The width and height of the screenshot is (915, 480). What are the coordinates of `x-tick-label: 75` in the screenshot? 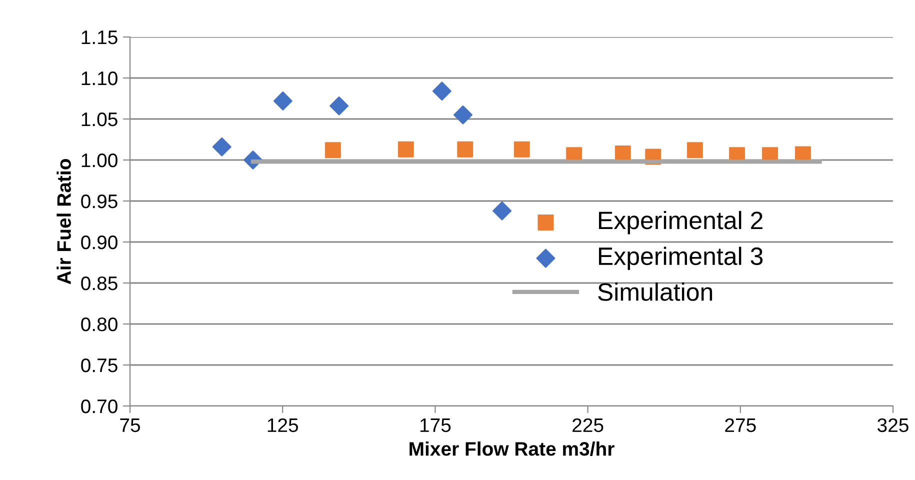 It's located at (130, 425).